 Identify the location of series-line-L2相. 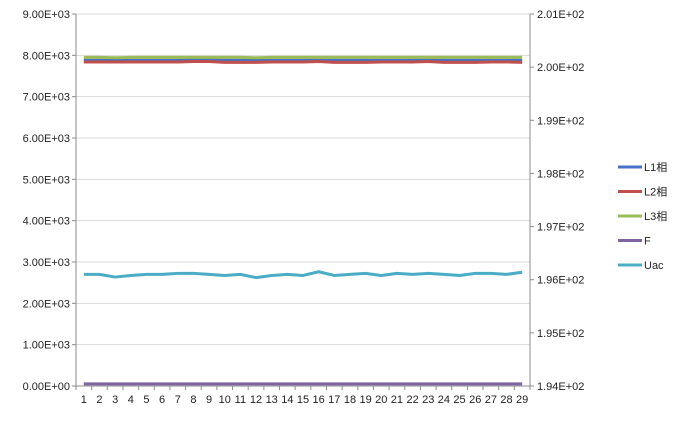
(303, 62).